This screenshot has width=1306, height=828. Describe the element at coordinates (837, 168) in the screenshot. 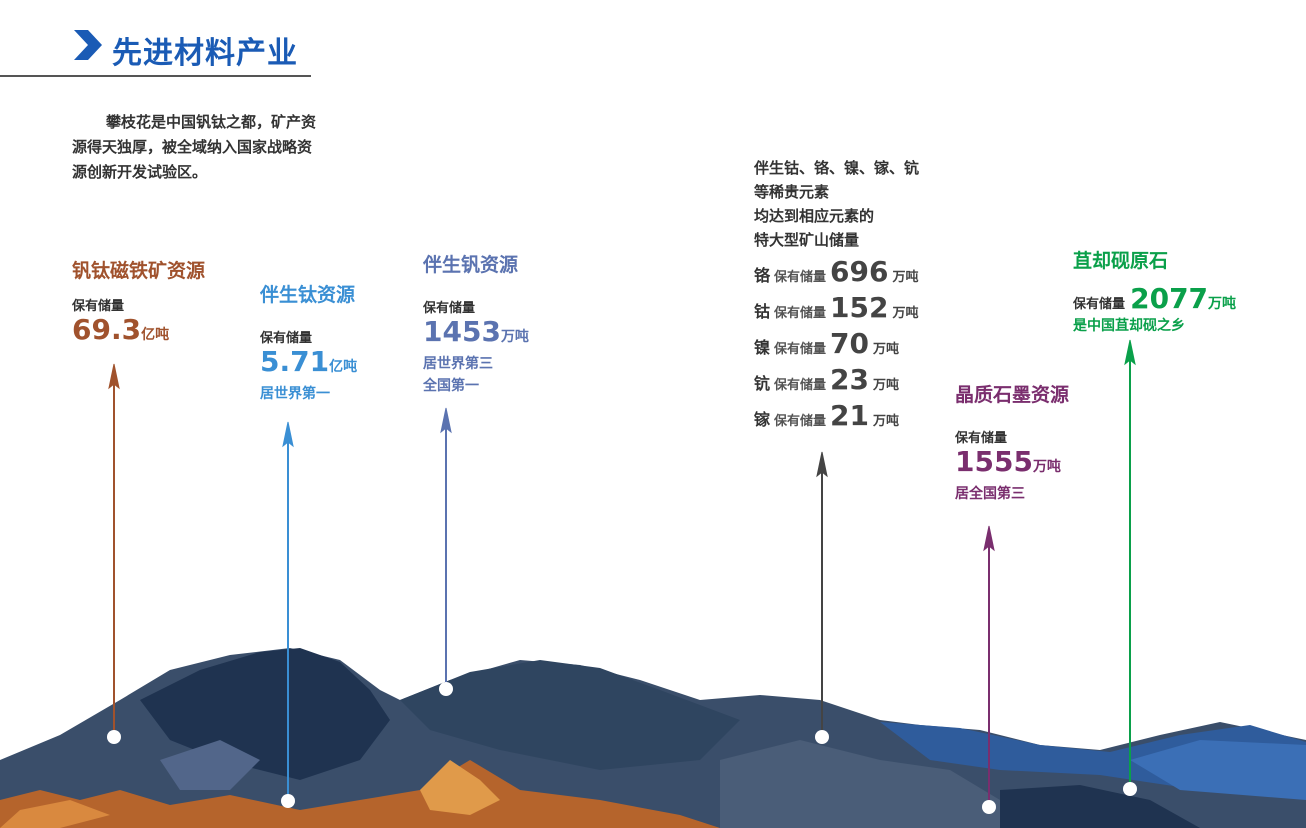

I see `rare-line: 伴生钴、铬、镍、镓、钪` at that location.